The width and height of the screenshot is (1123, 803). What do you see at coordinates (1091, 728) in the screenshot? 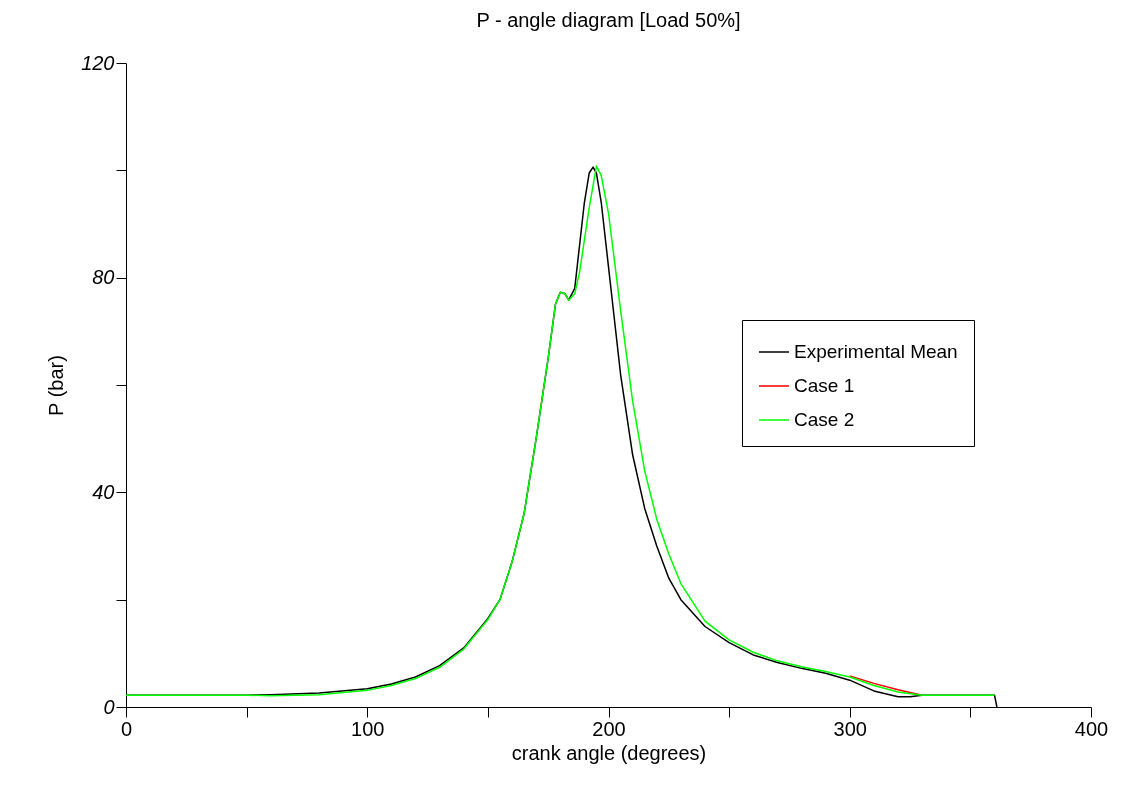
I see `x-tick-label: 400` at bounding box center [1091, 728].